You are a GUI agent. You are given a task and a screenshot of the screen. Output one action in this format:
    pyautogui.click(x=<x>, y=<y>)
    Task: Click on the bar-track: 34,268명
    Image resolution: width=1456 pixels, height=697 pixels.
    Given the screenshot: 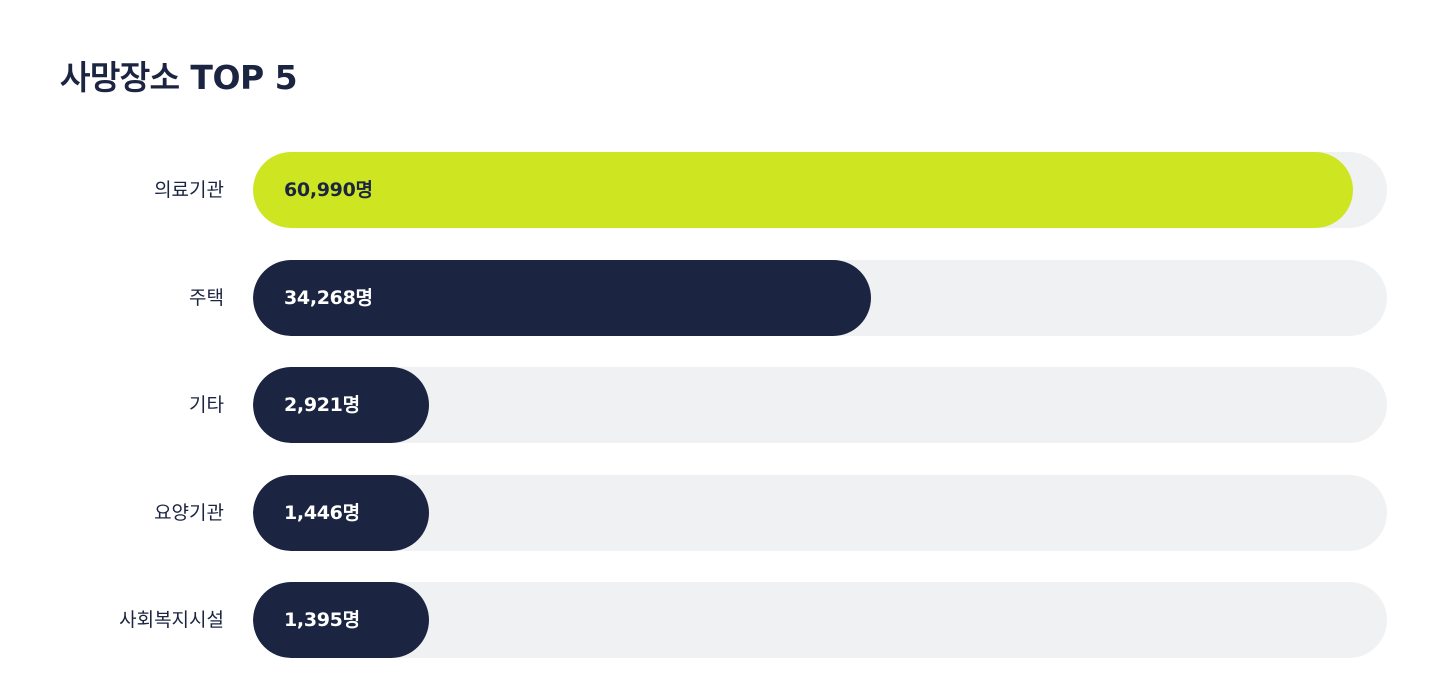 What is the action you would take?
    pyautogui.click(x=820, y=298)
    